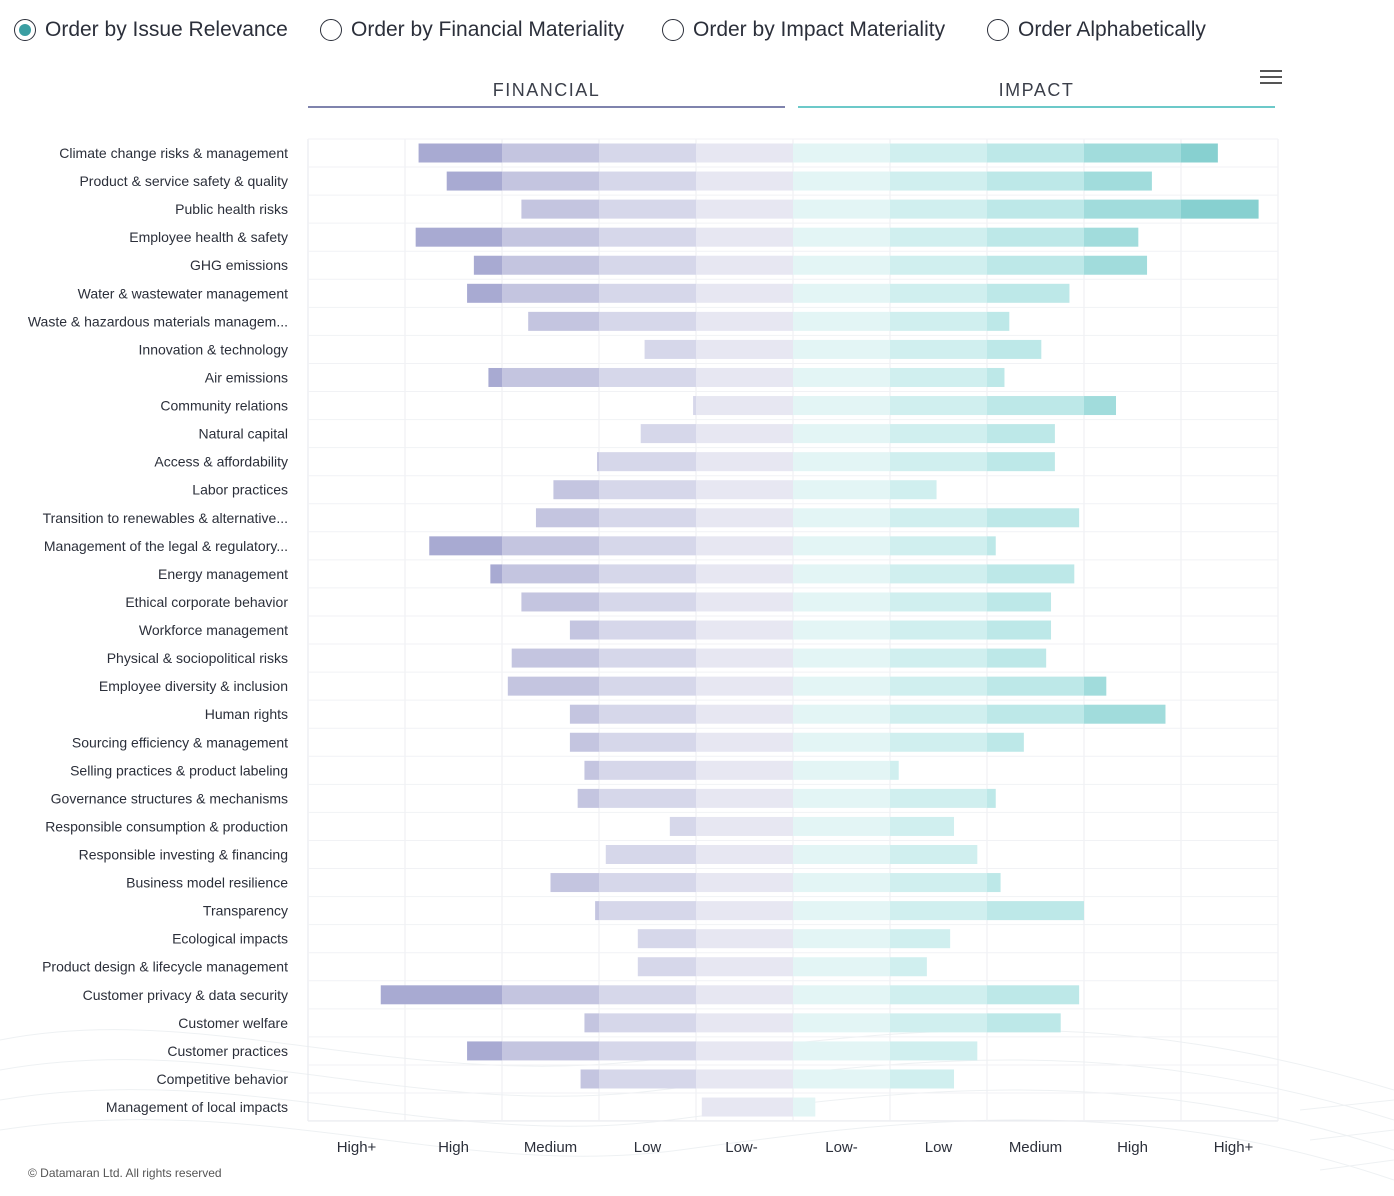  What do you see at coordinates (221, 462) in the screenshot?
I see `category-label: Access & affordability` at bounding box center [221, 462].